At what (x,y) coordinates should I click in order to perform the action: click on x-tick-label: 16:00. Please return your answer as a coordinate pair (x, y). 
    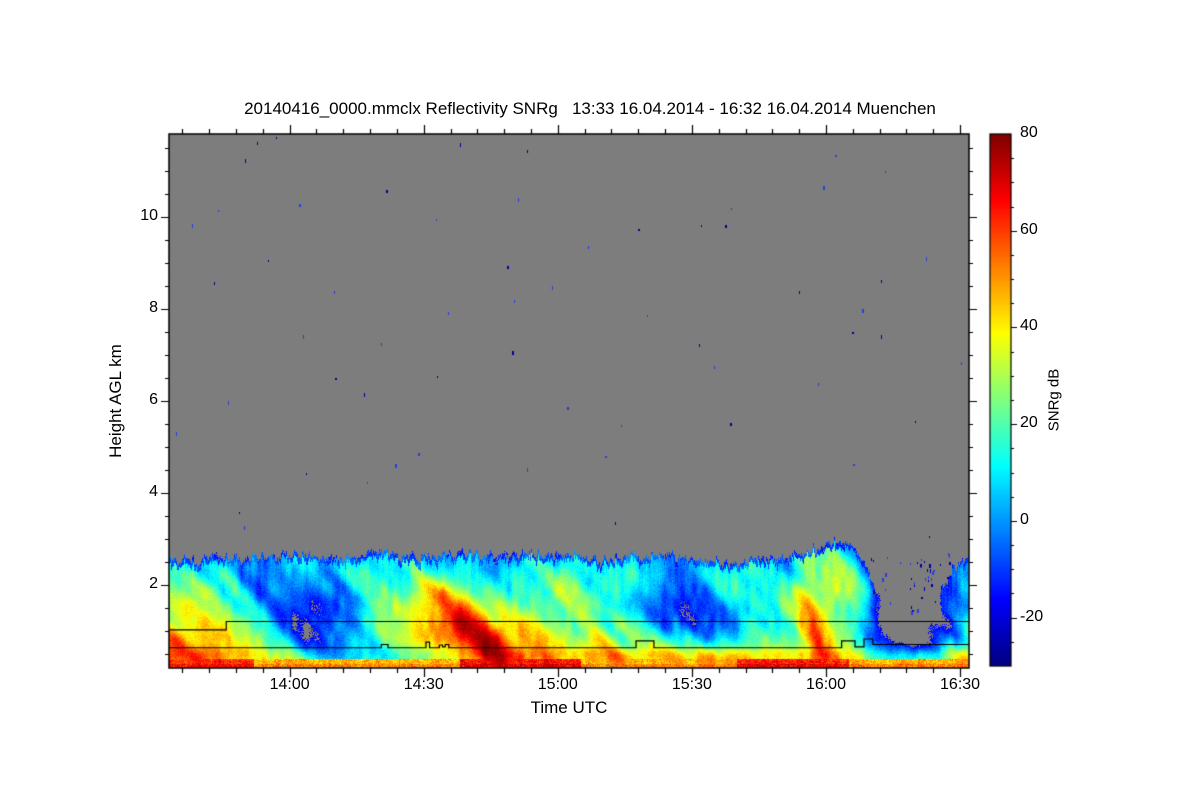
    Looking at the image, I should click on (825, 684).